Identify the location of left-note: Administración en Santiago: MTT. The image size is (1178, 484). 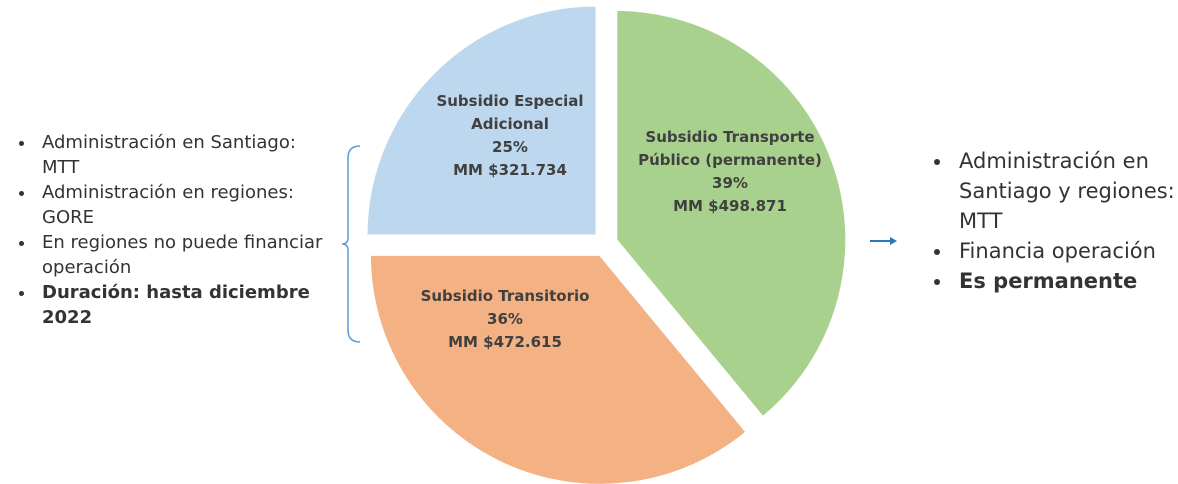
(186, 155).